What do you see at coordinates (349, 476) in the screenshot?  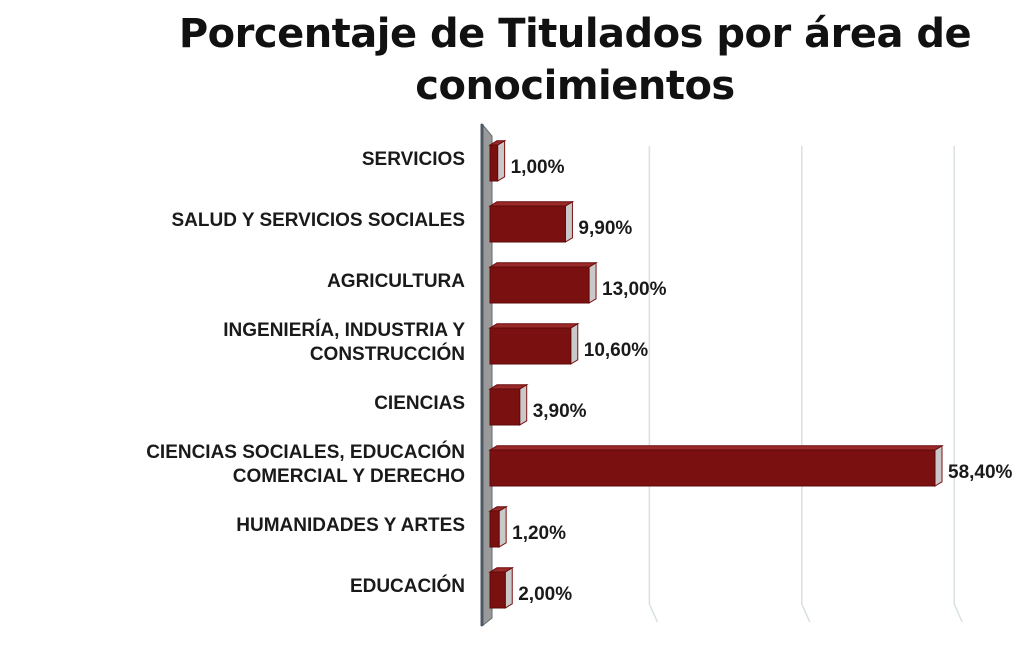 I see `category-label-5-line-1: COMERCIAL Y DERECHO` at bounding box center [349, 476].